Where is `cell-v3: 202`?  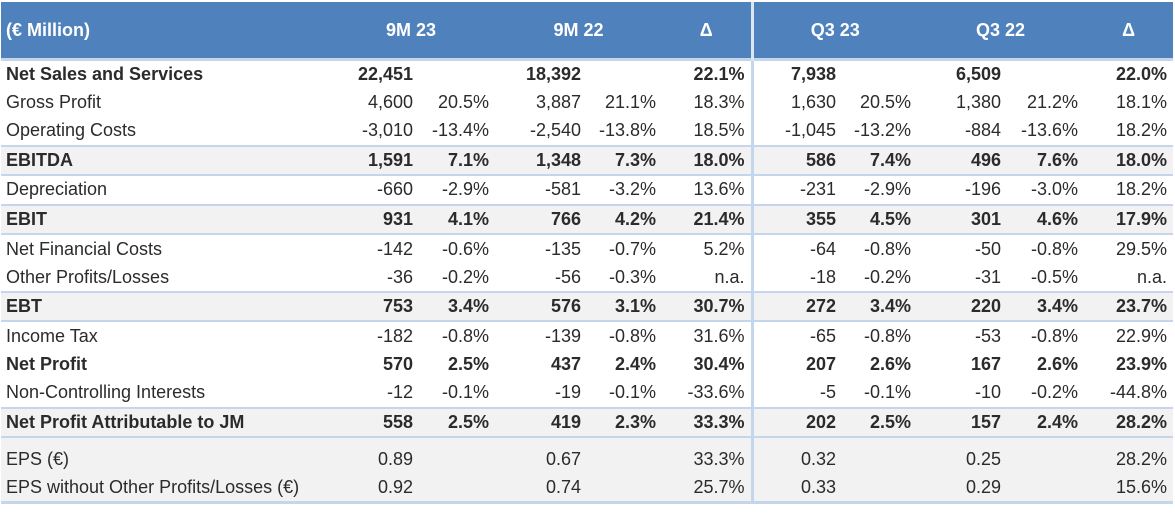 cell-v3: 202 is located at coordinates (796, 422).